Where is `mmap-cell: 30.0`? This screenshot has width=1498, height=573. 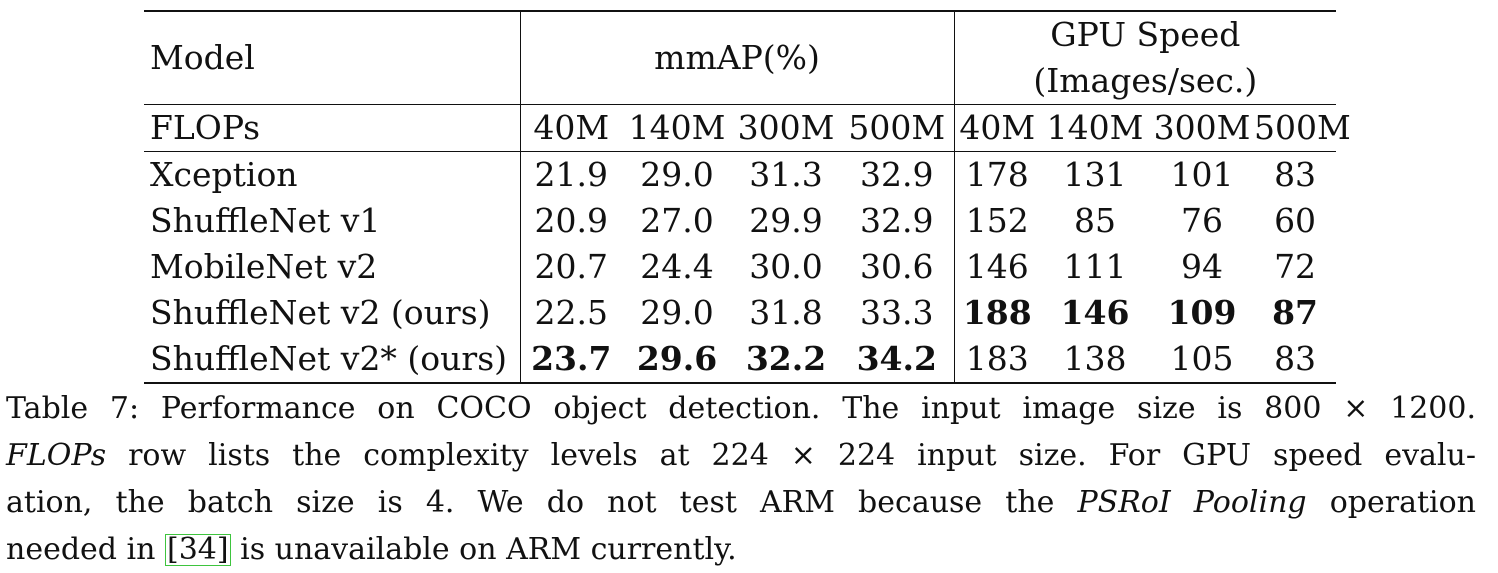 mmap-cell: 30.0 is located at coordinates (786, 266).